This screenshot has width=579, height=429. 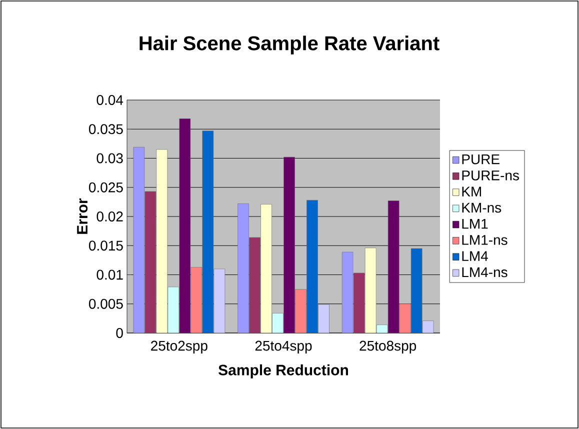 I want to click on legend-label: LM1, so click(x=475, y=224).